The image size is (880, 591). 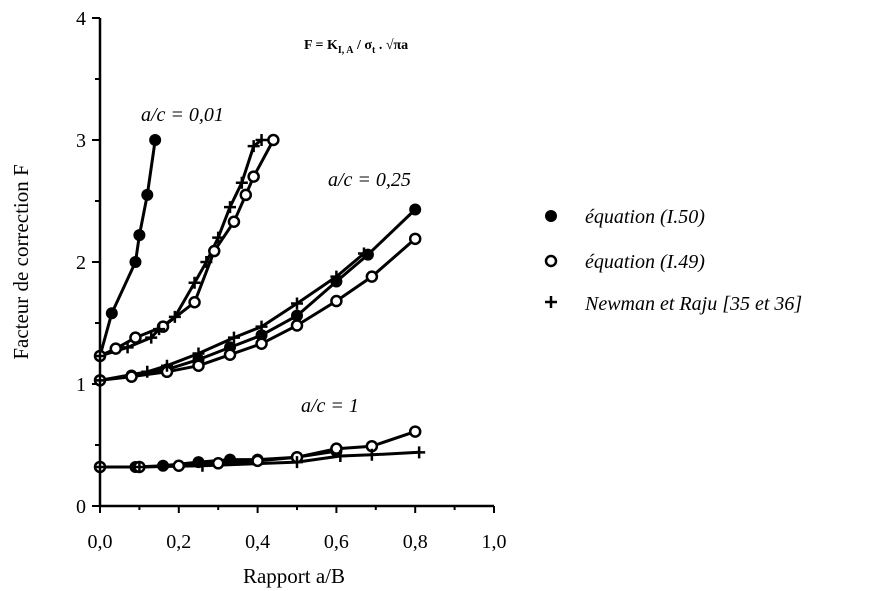 What do you see at coordinates (81, 263) in the screenshot?
I see `y-tick-label: 2` at bounding box center [81, 263].